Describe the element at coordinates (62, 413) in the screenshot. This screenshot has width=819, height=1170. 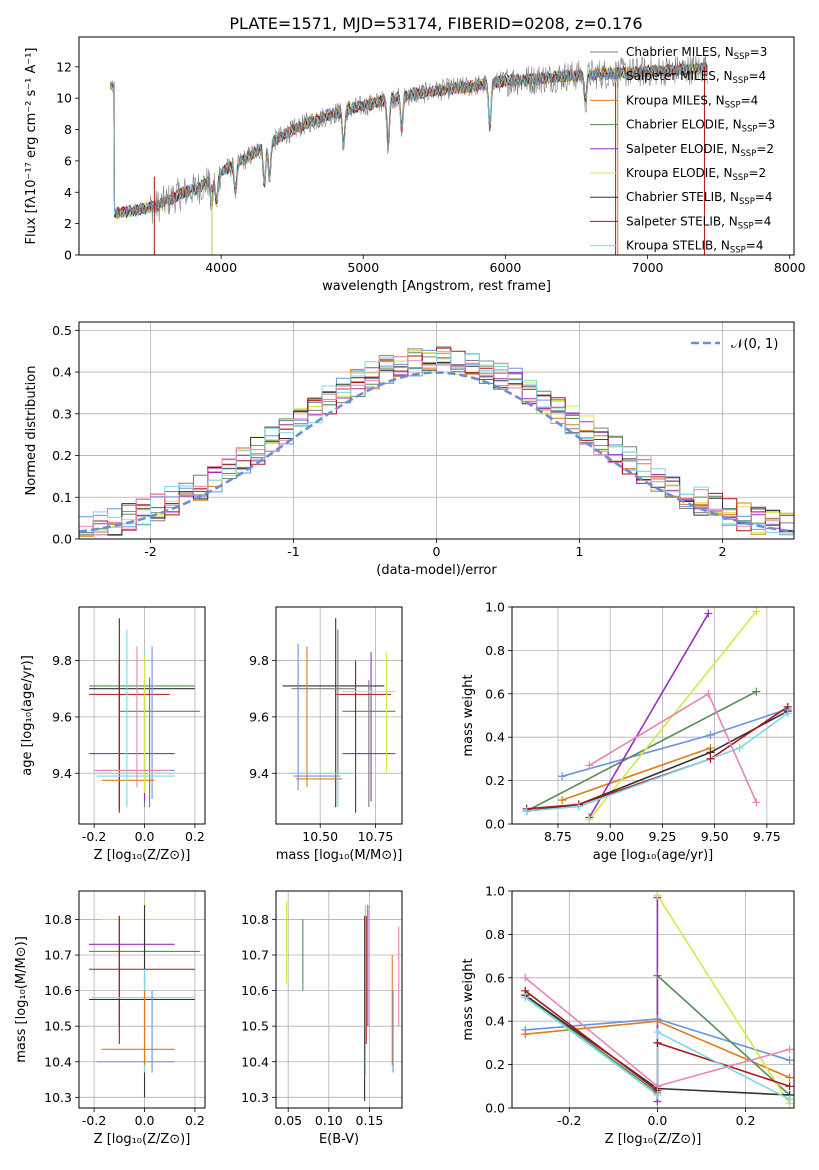
I see `y-tick-label: 0.3` at that location.